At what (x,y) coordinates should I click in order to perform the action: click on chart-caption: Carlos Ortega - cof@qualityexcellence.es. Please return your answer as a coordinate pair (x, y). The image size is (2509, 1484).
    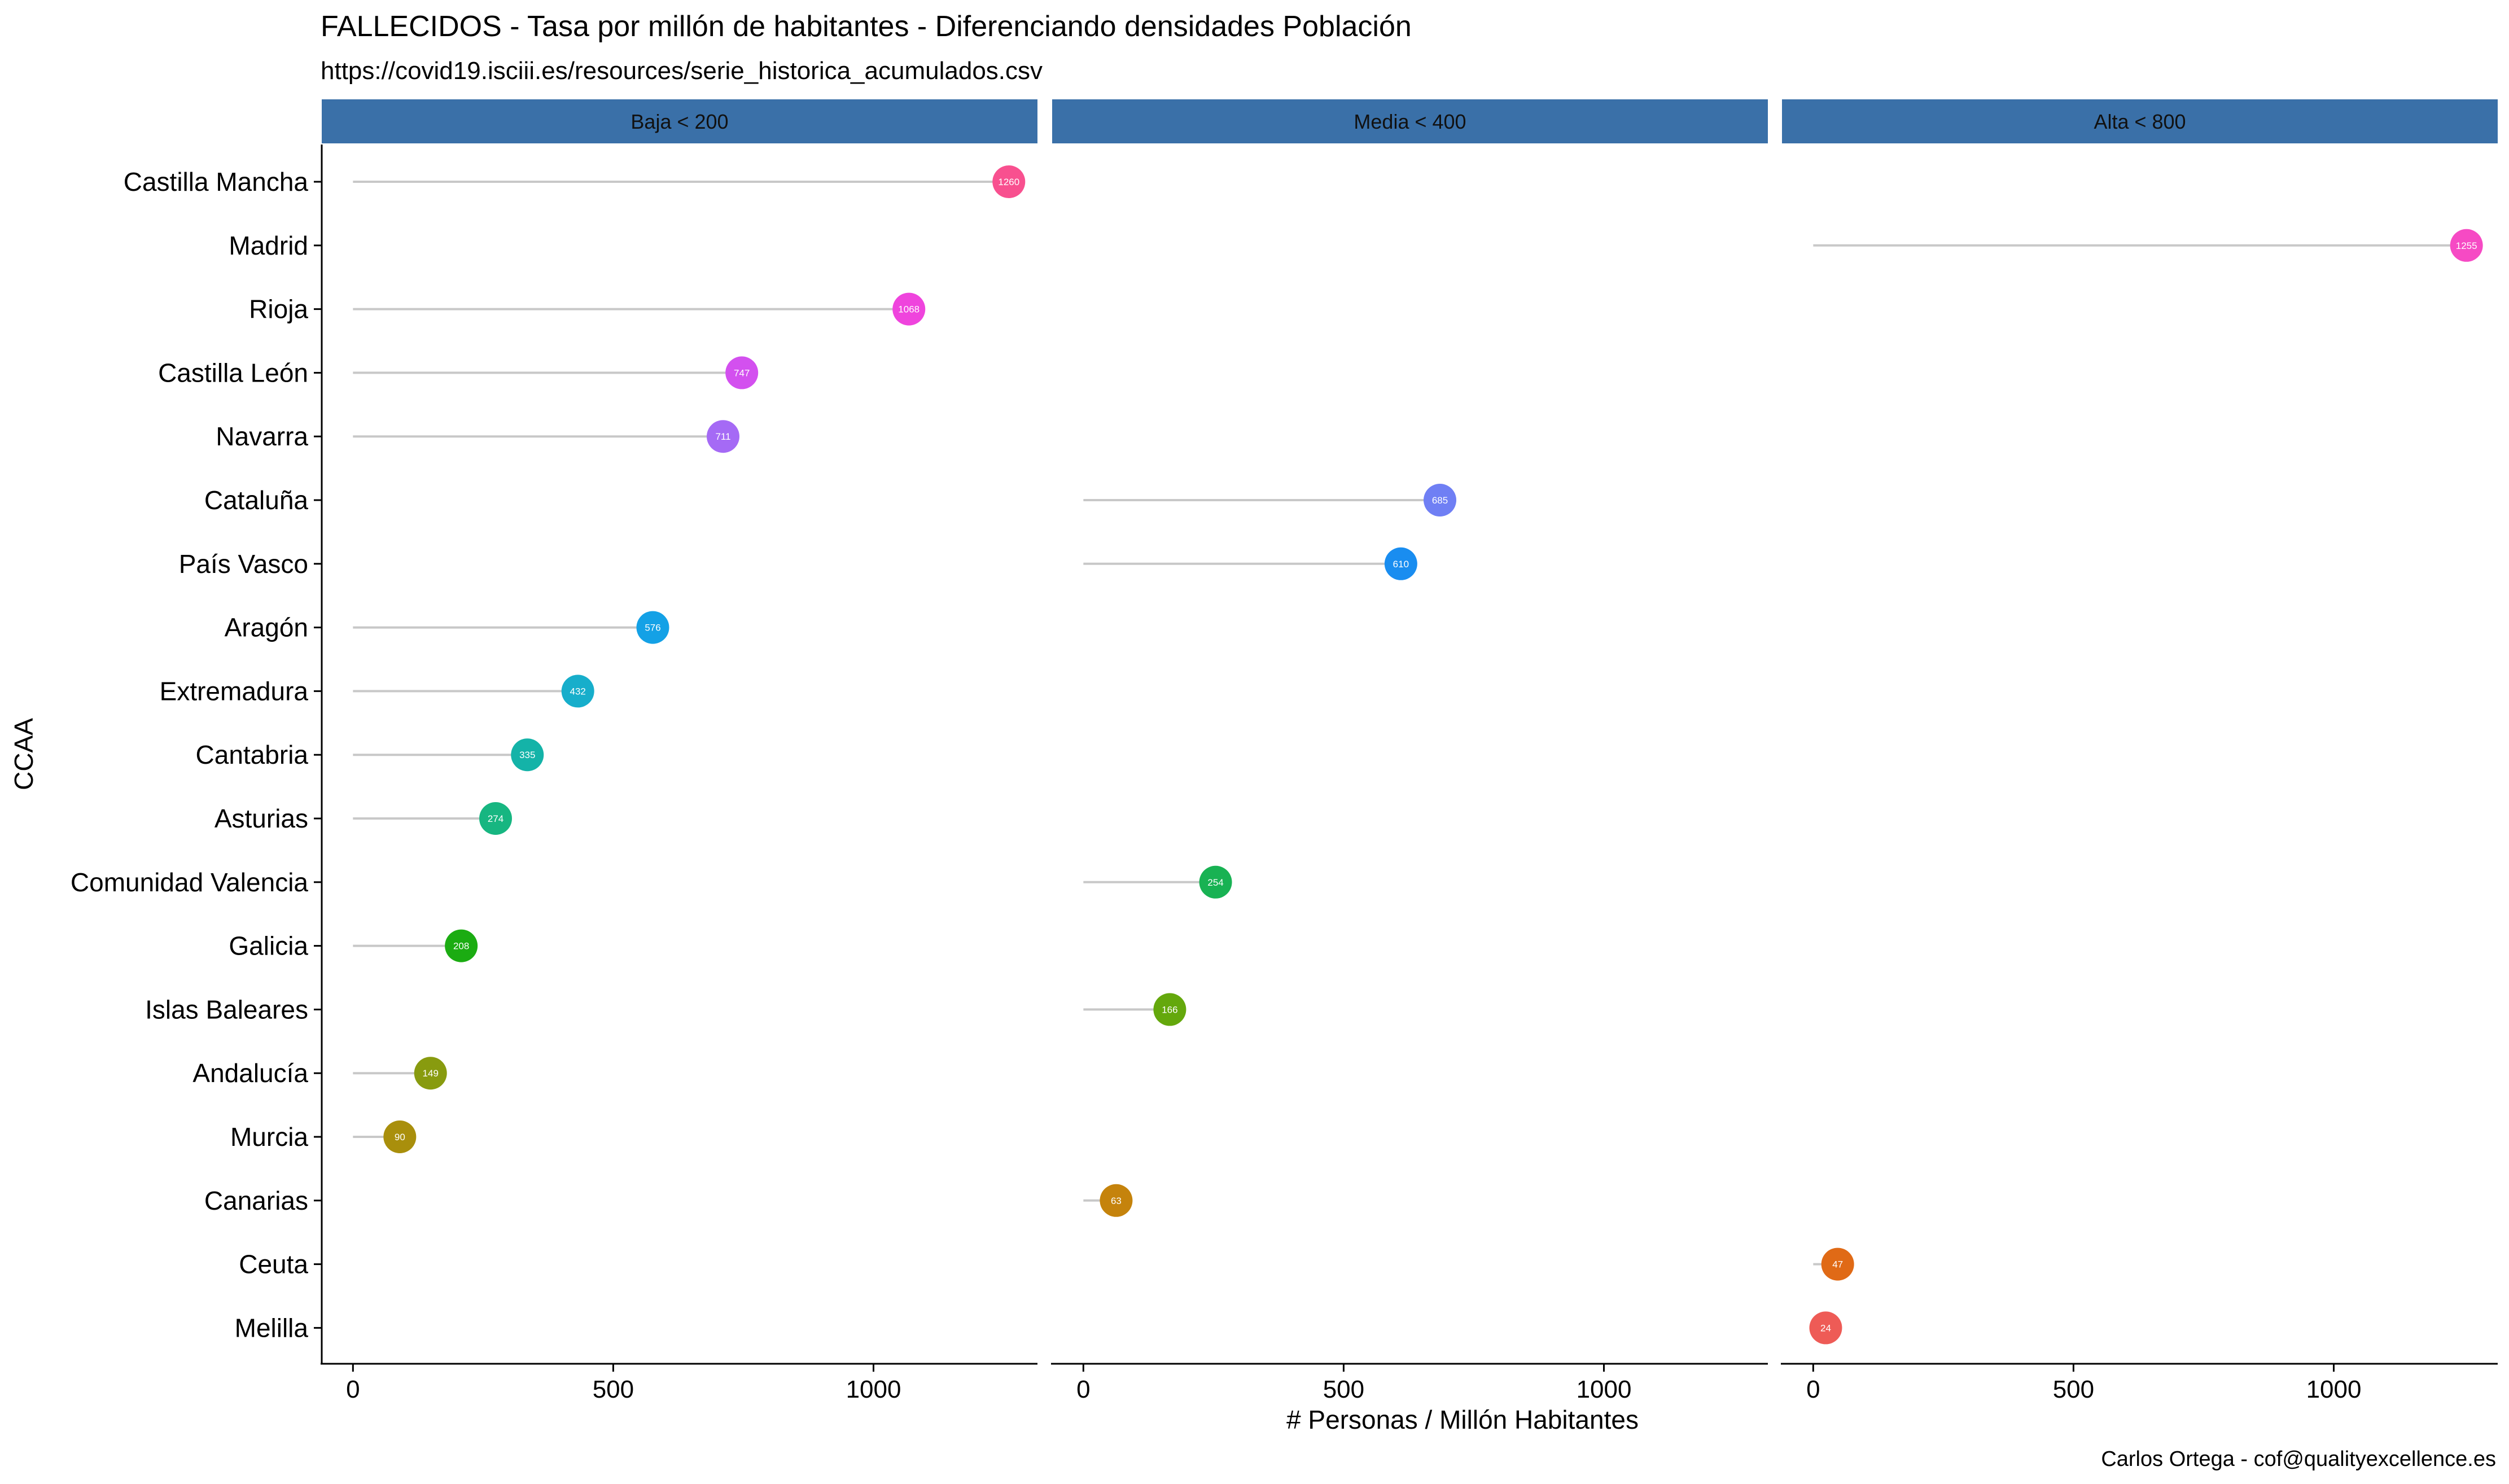
    Looking at the image, I should click on (2298, 1459).